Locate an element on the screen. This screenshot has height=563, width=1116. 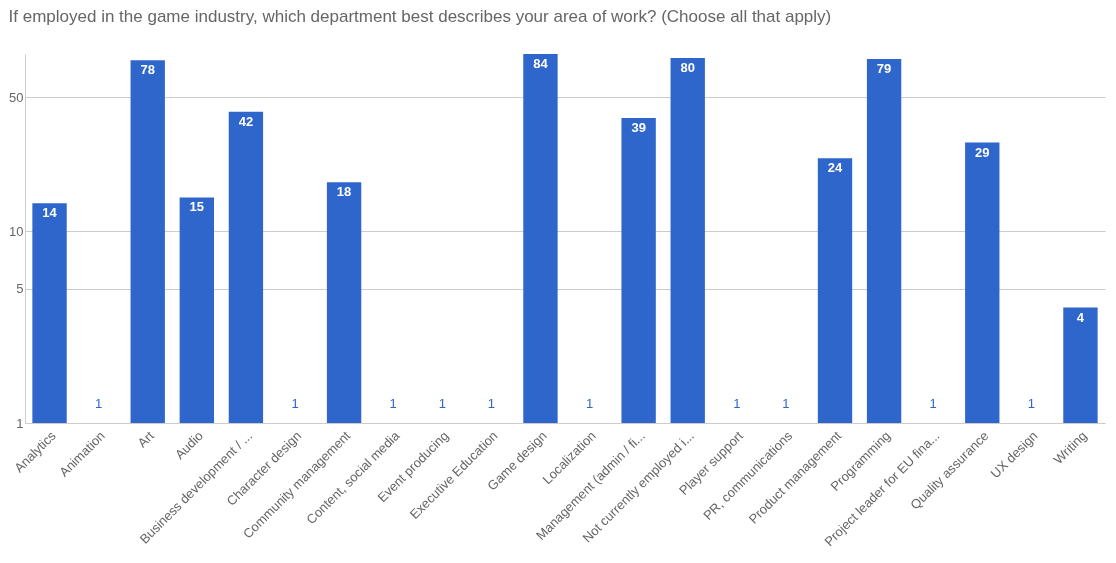
data-label: 15 is located at coordinates (197, 207).